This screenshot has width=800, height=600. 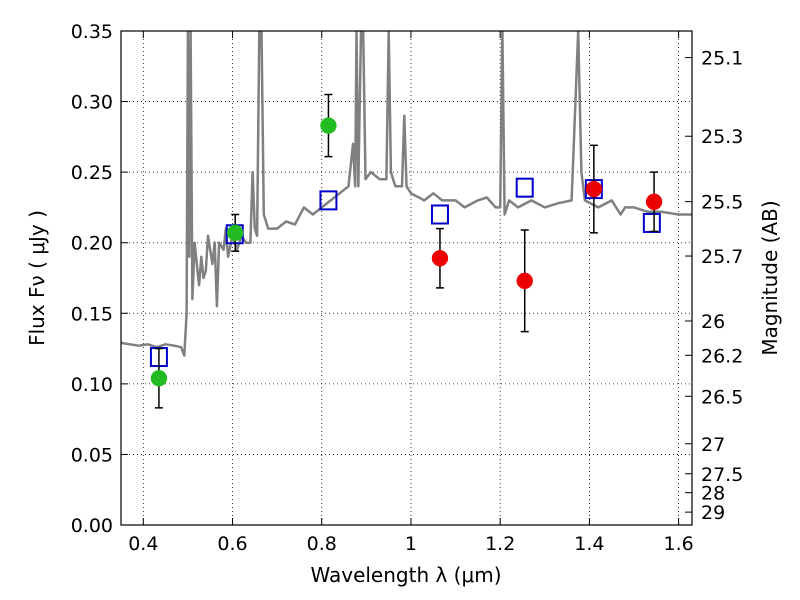 I want to click on magnitude-tick-label: 26.5, so click(x=722, y=397).